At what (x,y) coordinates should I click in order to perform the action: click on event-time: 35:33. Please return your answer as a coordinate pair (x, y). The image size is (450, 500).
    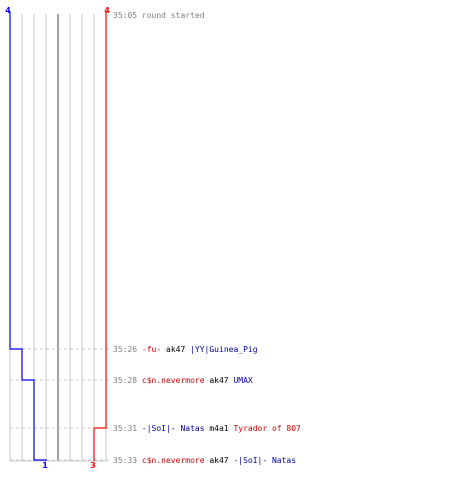
    Looking at the image, I should click on (125, 460).